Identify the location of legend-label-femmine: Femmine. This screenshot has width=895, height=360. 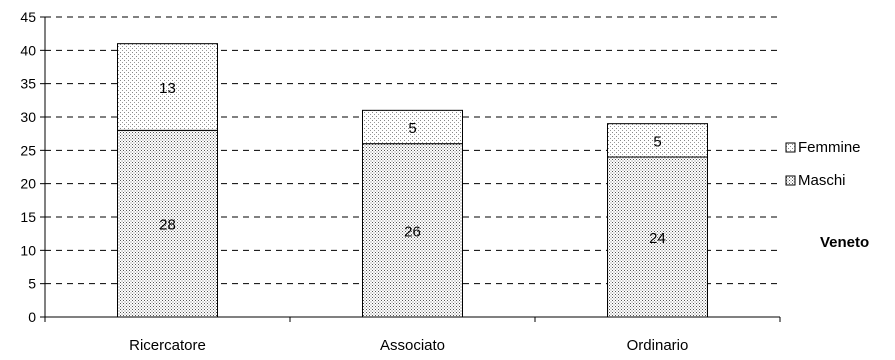
(829, 147).